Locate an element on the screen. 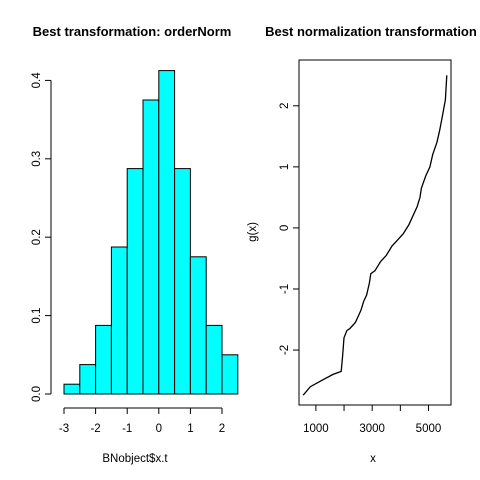 Image resolution: width=480 pixels, height=480 pixels. histogram-y-tick-label: 0.0 is located at coordinates (37, 394).